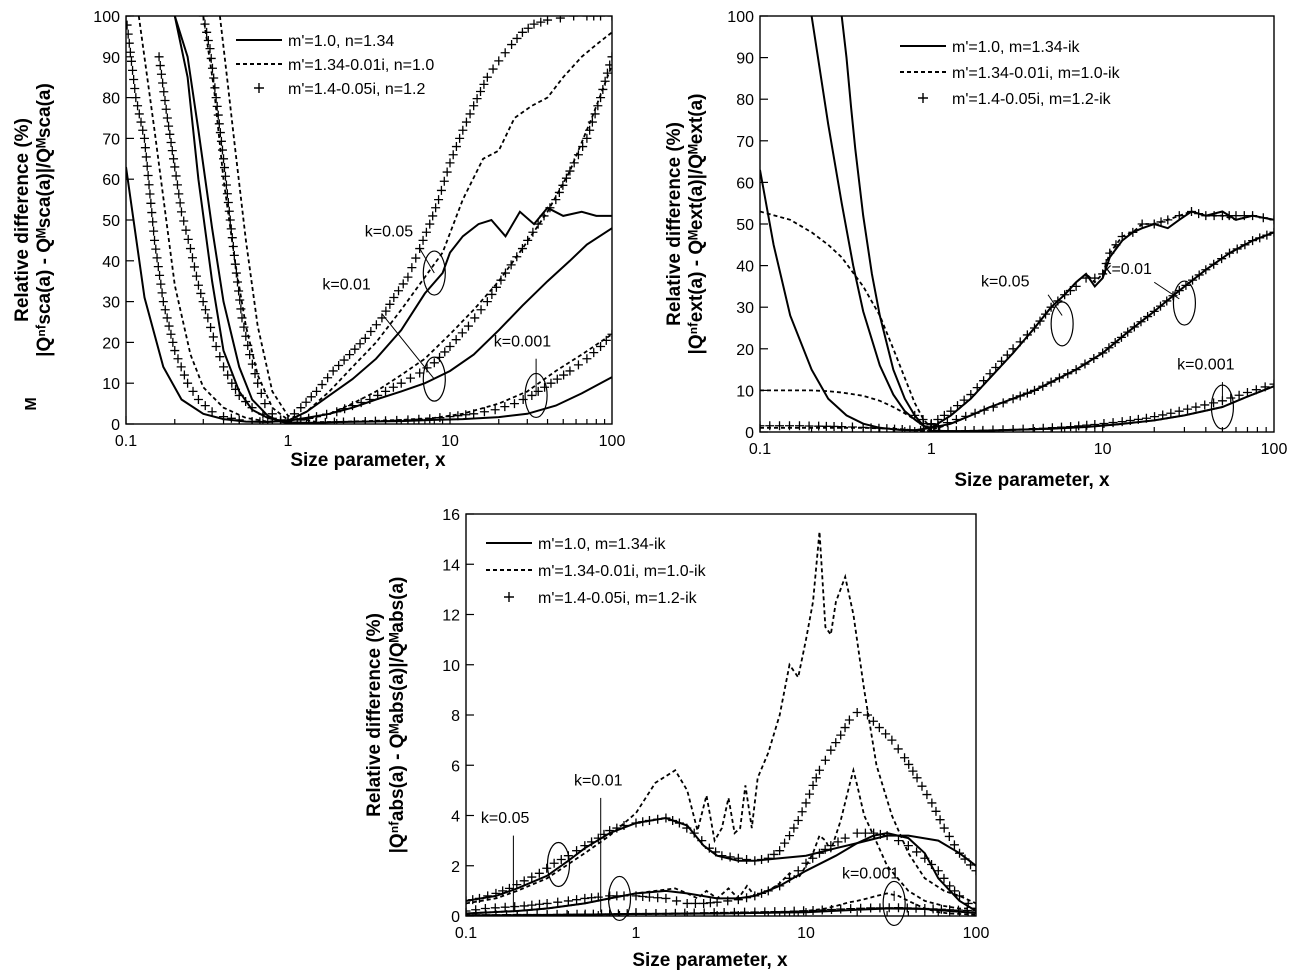 The width and height of the screenshot is (1296, 974). What do you see at coordinates (111, 221) in the screenshot?
I see `y-tick-label: 50` at bounding box center [111, 221].